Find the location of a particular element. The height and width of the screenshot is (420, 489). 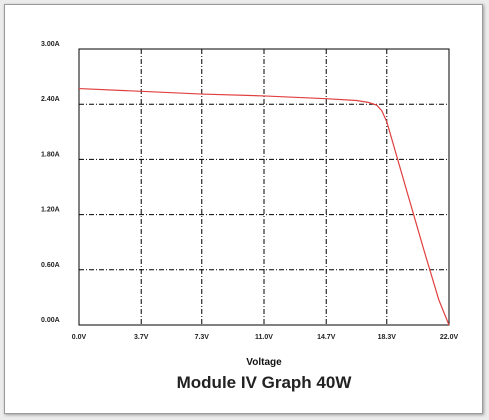

y-tick-label-5: 3.00A is located at coordinates (50, 44).